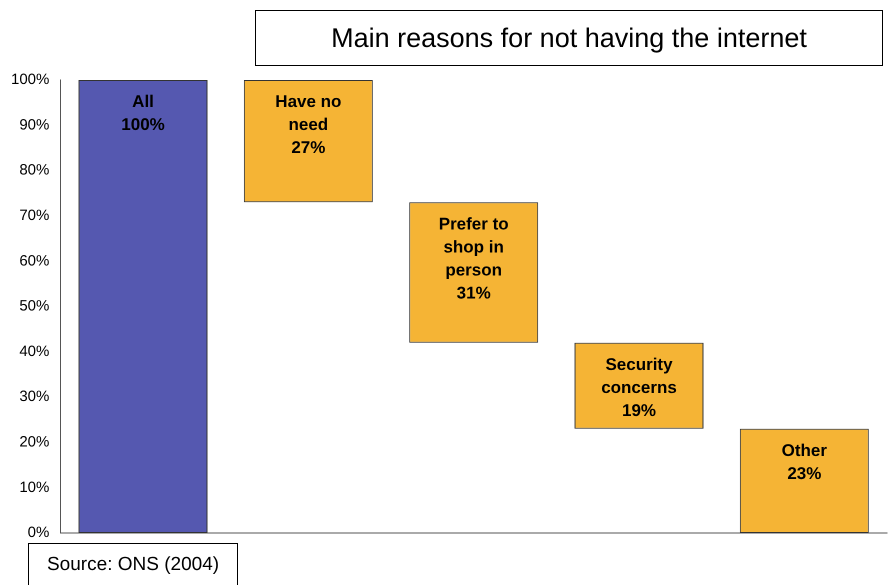 The image size is (889, 585). Describe the element at coordinates (804, 473) in the screenshot. I see `data-label: 23%` at that location.